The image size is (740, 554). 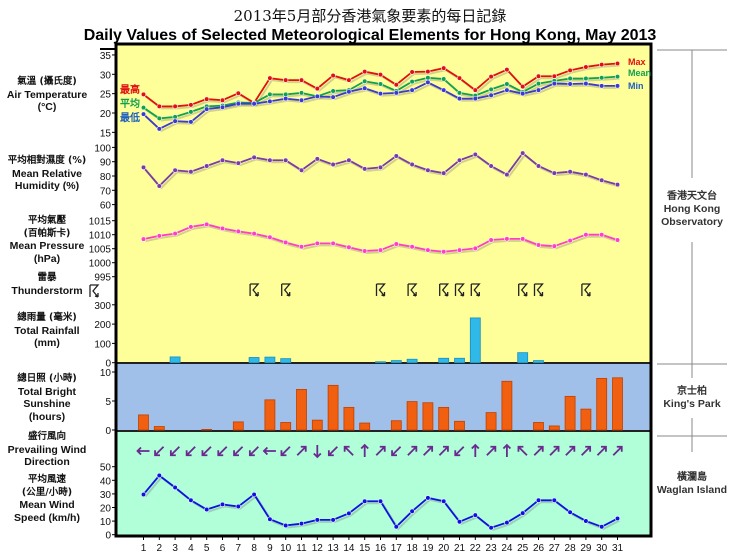 I want to click on day-label: 18, so click(x=413, y=548).